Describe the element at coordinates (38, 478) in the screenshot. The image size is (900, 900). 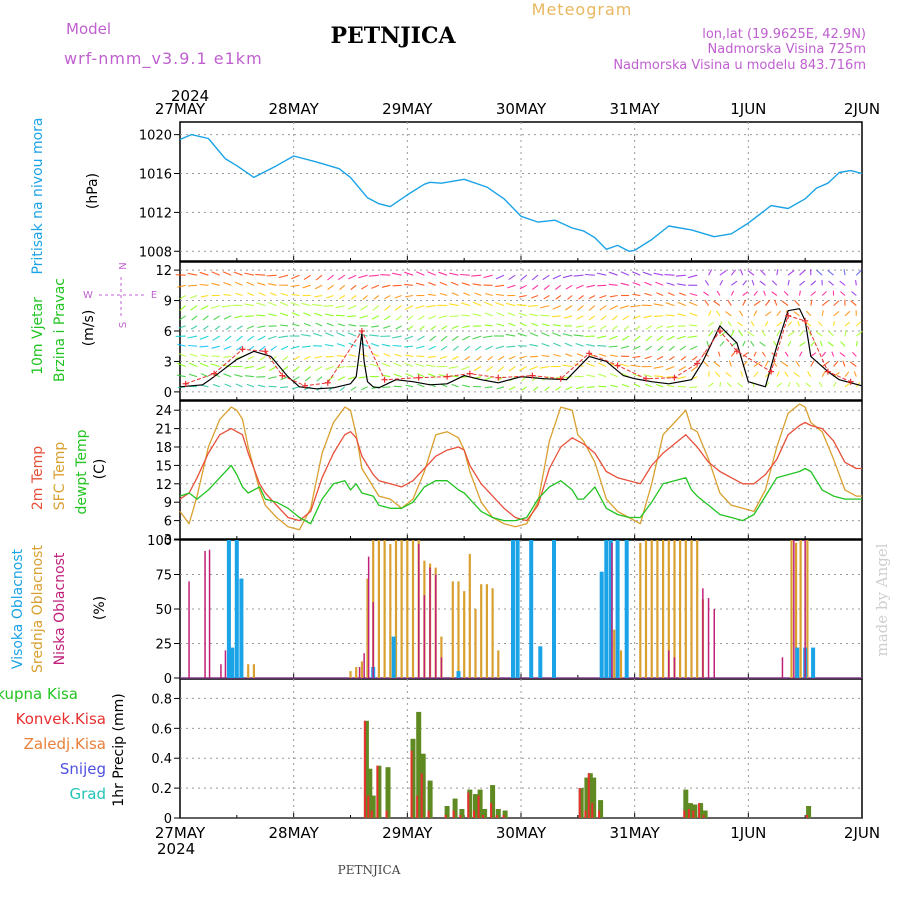
I see `temp-axis-title-2m: 2m Temp` at that location.